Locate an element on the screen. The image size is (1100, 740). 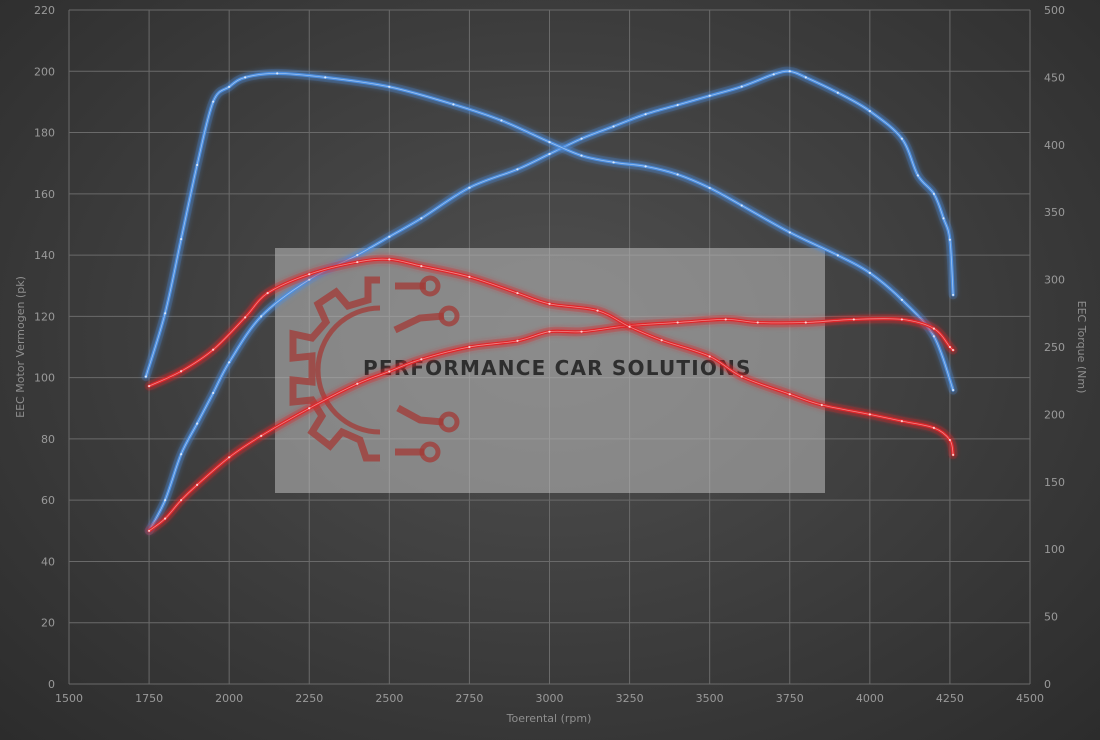
y-left-tick-label: 220 is located at coordinates (44, 10).